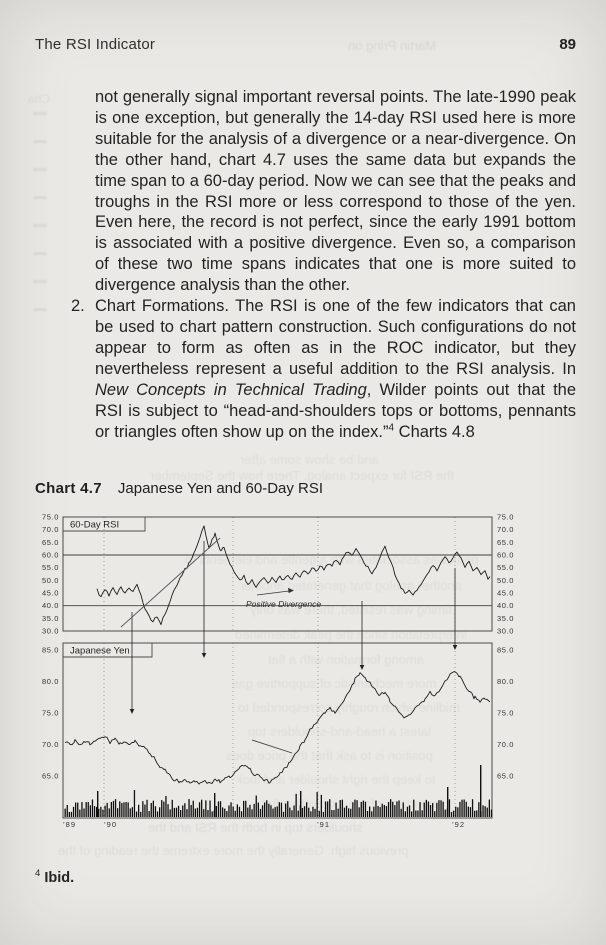 This screenshot has width=606, height=945. What do you see at coordinates (309, 459) in the screenshot?
I see `ghost-text: and be show some after` at bounding box center [309, 459].